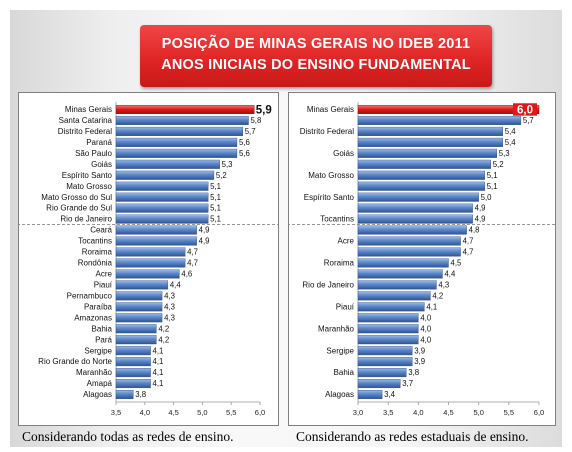 The image size is (572, 452). I want to click on category-label: Ceará, so click(101, 230).